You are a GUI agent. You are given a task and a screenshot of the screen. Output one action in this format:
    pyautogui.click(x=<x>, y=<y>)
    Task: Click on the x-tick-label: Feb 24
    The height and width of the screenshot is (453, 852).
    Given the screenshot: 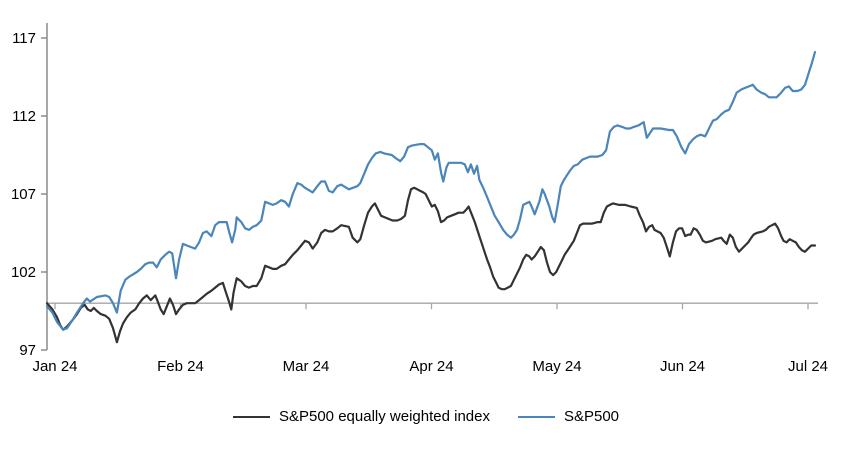 What is the action you would take?
    pyautogui.click(x=180, y=366)
    